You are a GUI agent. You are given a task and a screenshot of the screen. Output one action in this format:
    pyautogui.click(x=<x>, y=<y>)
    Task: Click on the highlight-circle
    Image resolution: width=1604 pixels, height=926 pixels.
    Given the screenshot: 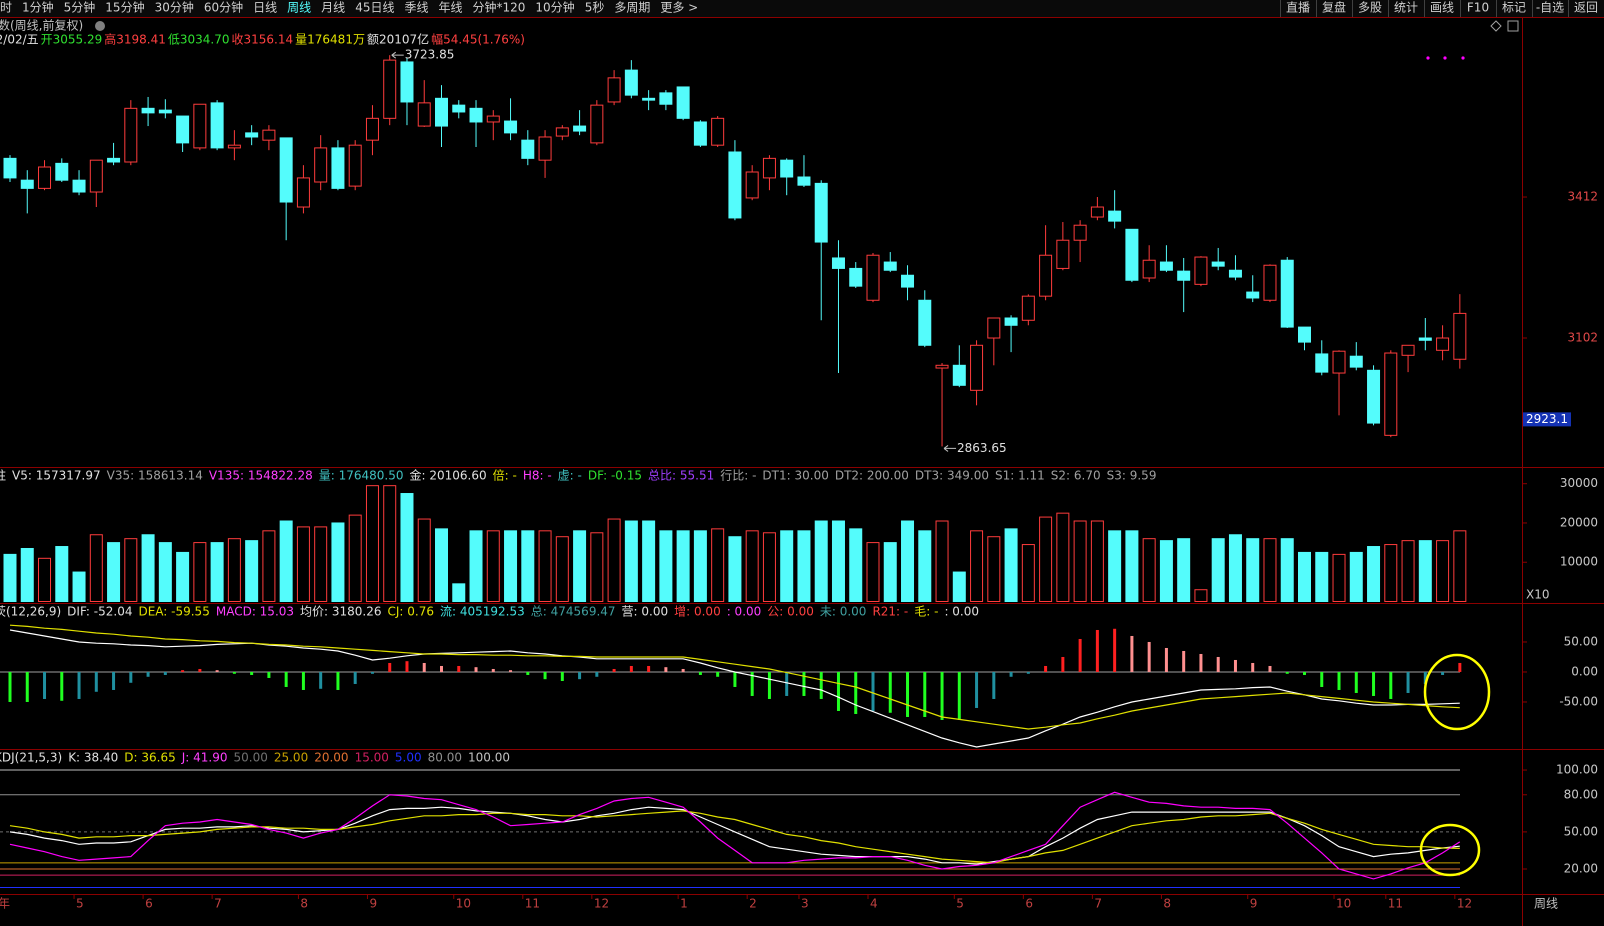 What is the action you would take?
    pyautogui.click(x=1457, y=692)
    